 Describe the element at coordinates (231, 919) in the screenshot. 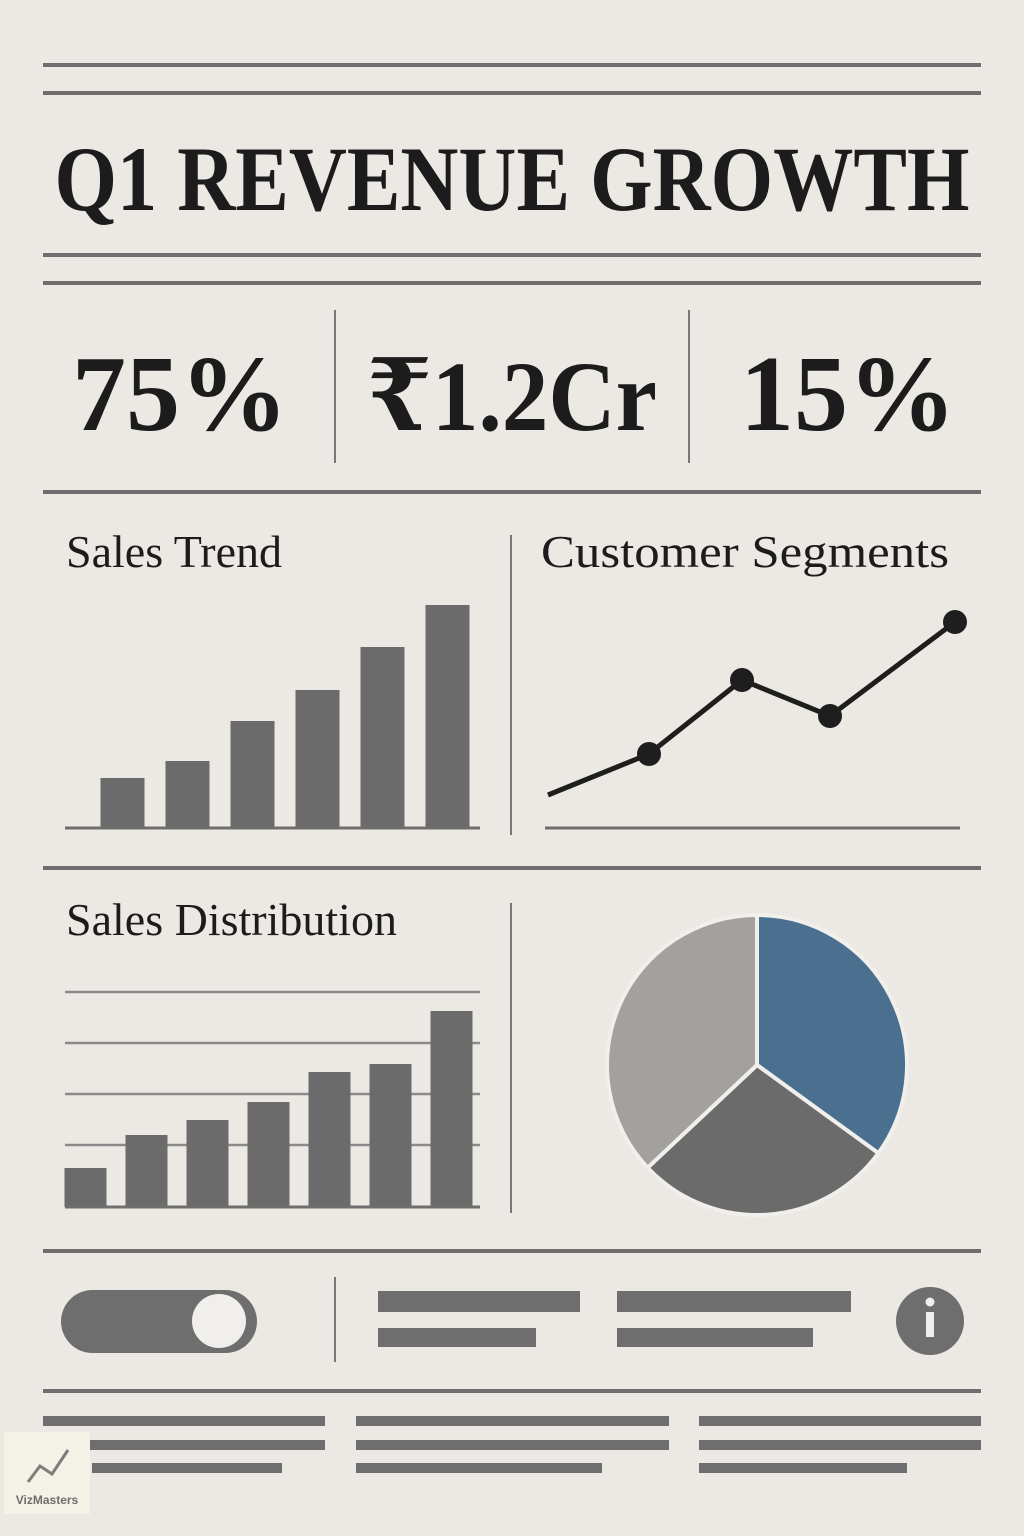

I see `chart-title: Sales Distribution` at that location.